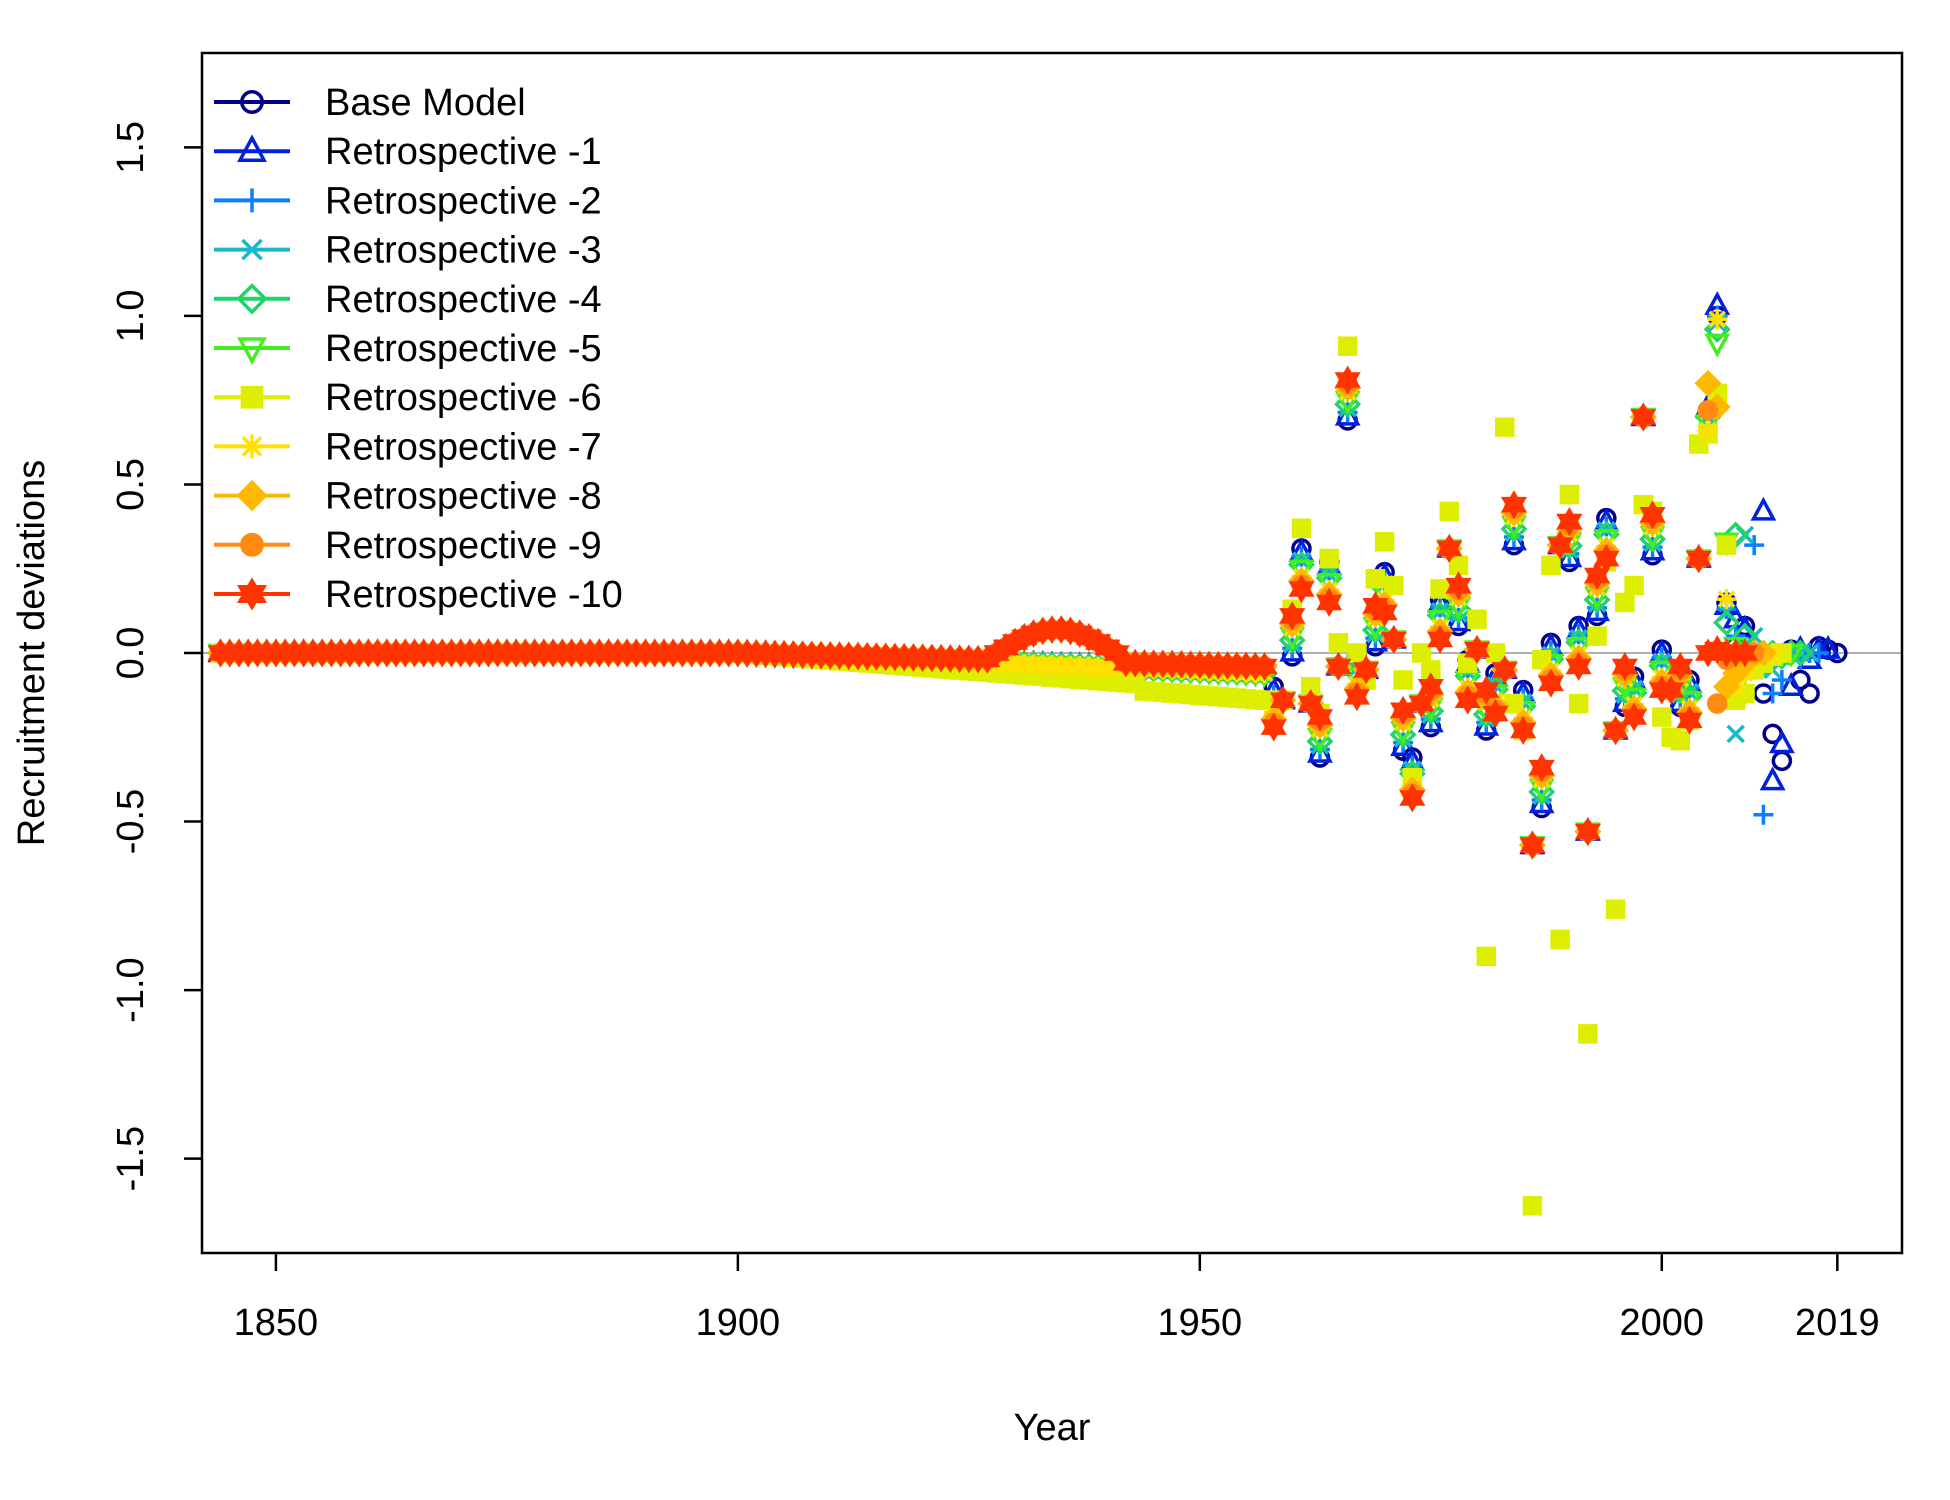 This screenshot has width=1950, height=1500. I want to click on legend-label: Retrospective -9, so click(463, 546).